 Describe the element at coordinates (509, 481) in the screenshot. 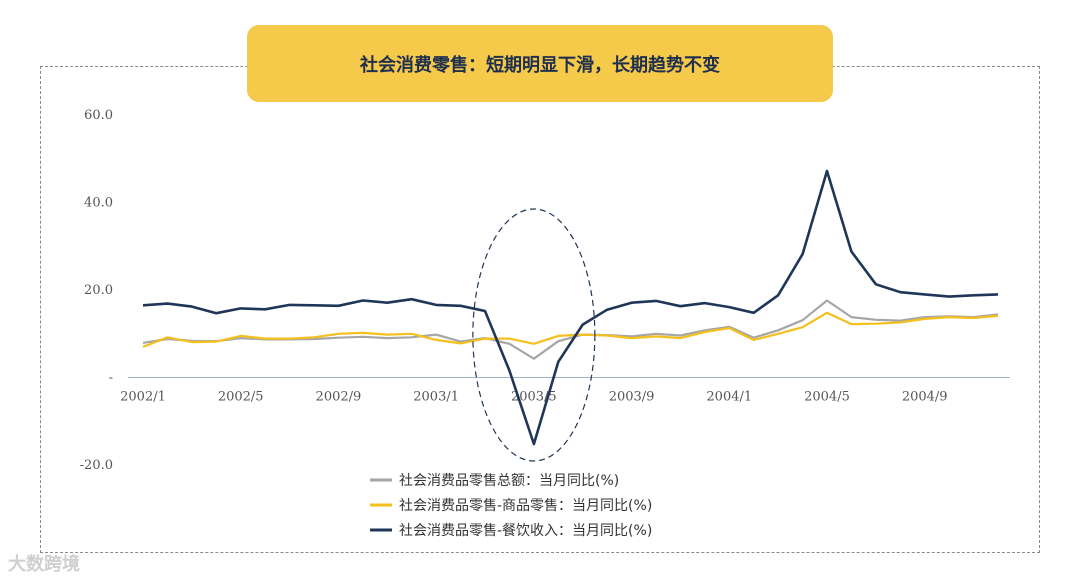

I see `legend-label: 社会消费品零售总额：当月同比(%)` at that location.